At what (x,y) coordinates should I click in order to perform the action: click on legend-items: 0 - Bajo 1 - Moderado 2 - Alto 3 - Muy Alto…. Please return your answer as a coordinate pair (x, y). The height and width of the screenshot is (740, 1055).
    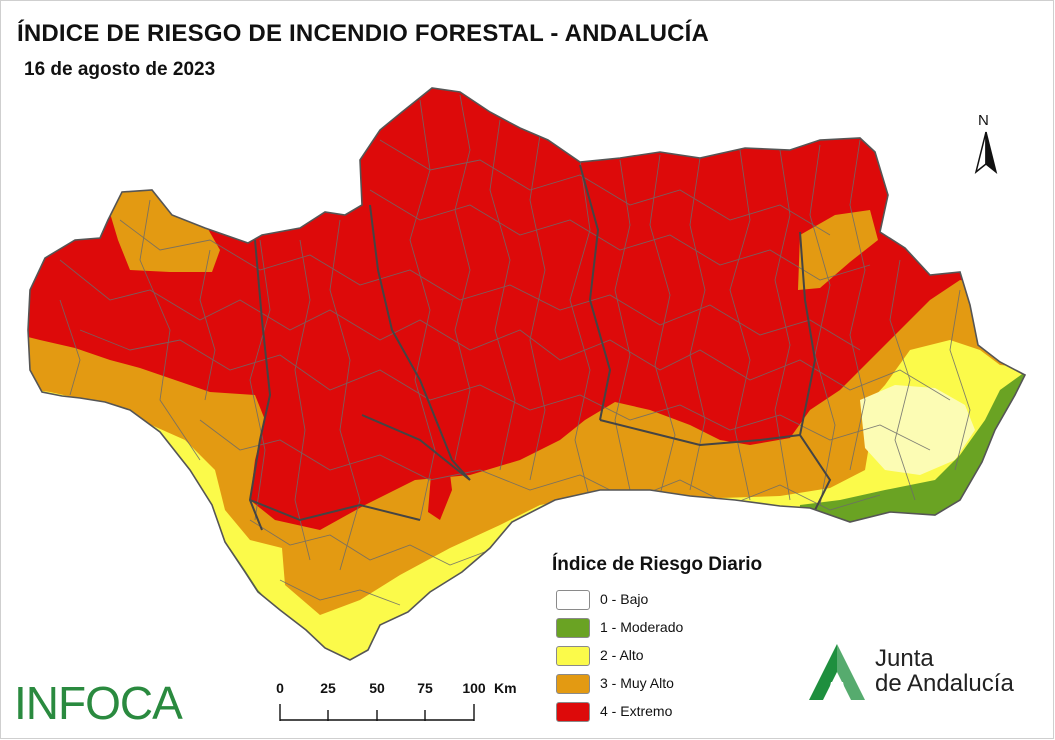
    Looking at the image, I should click on (657, 660).